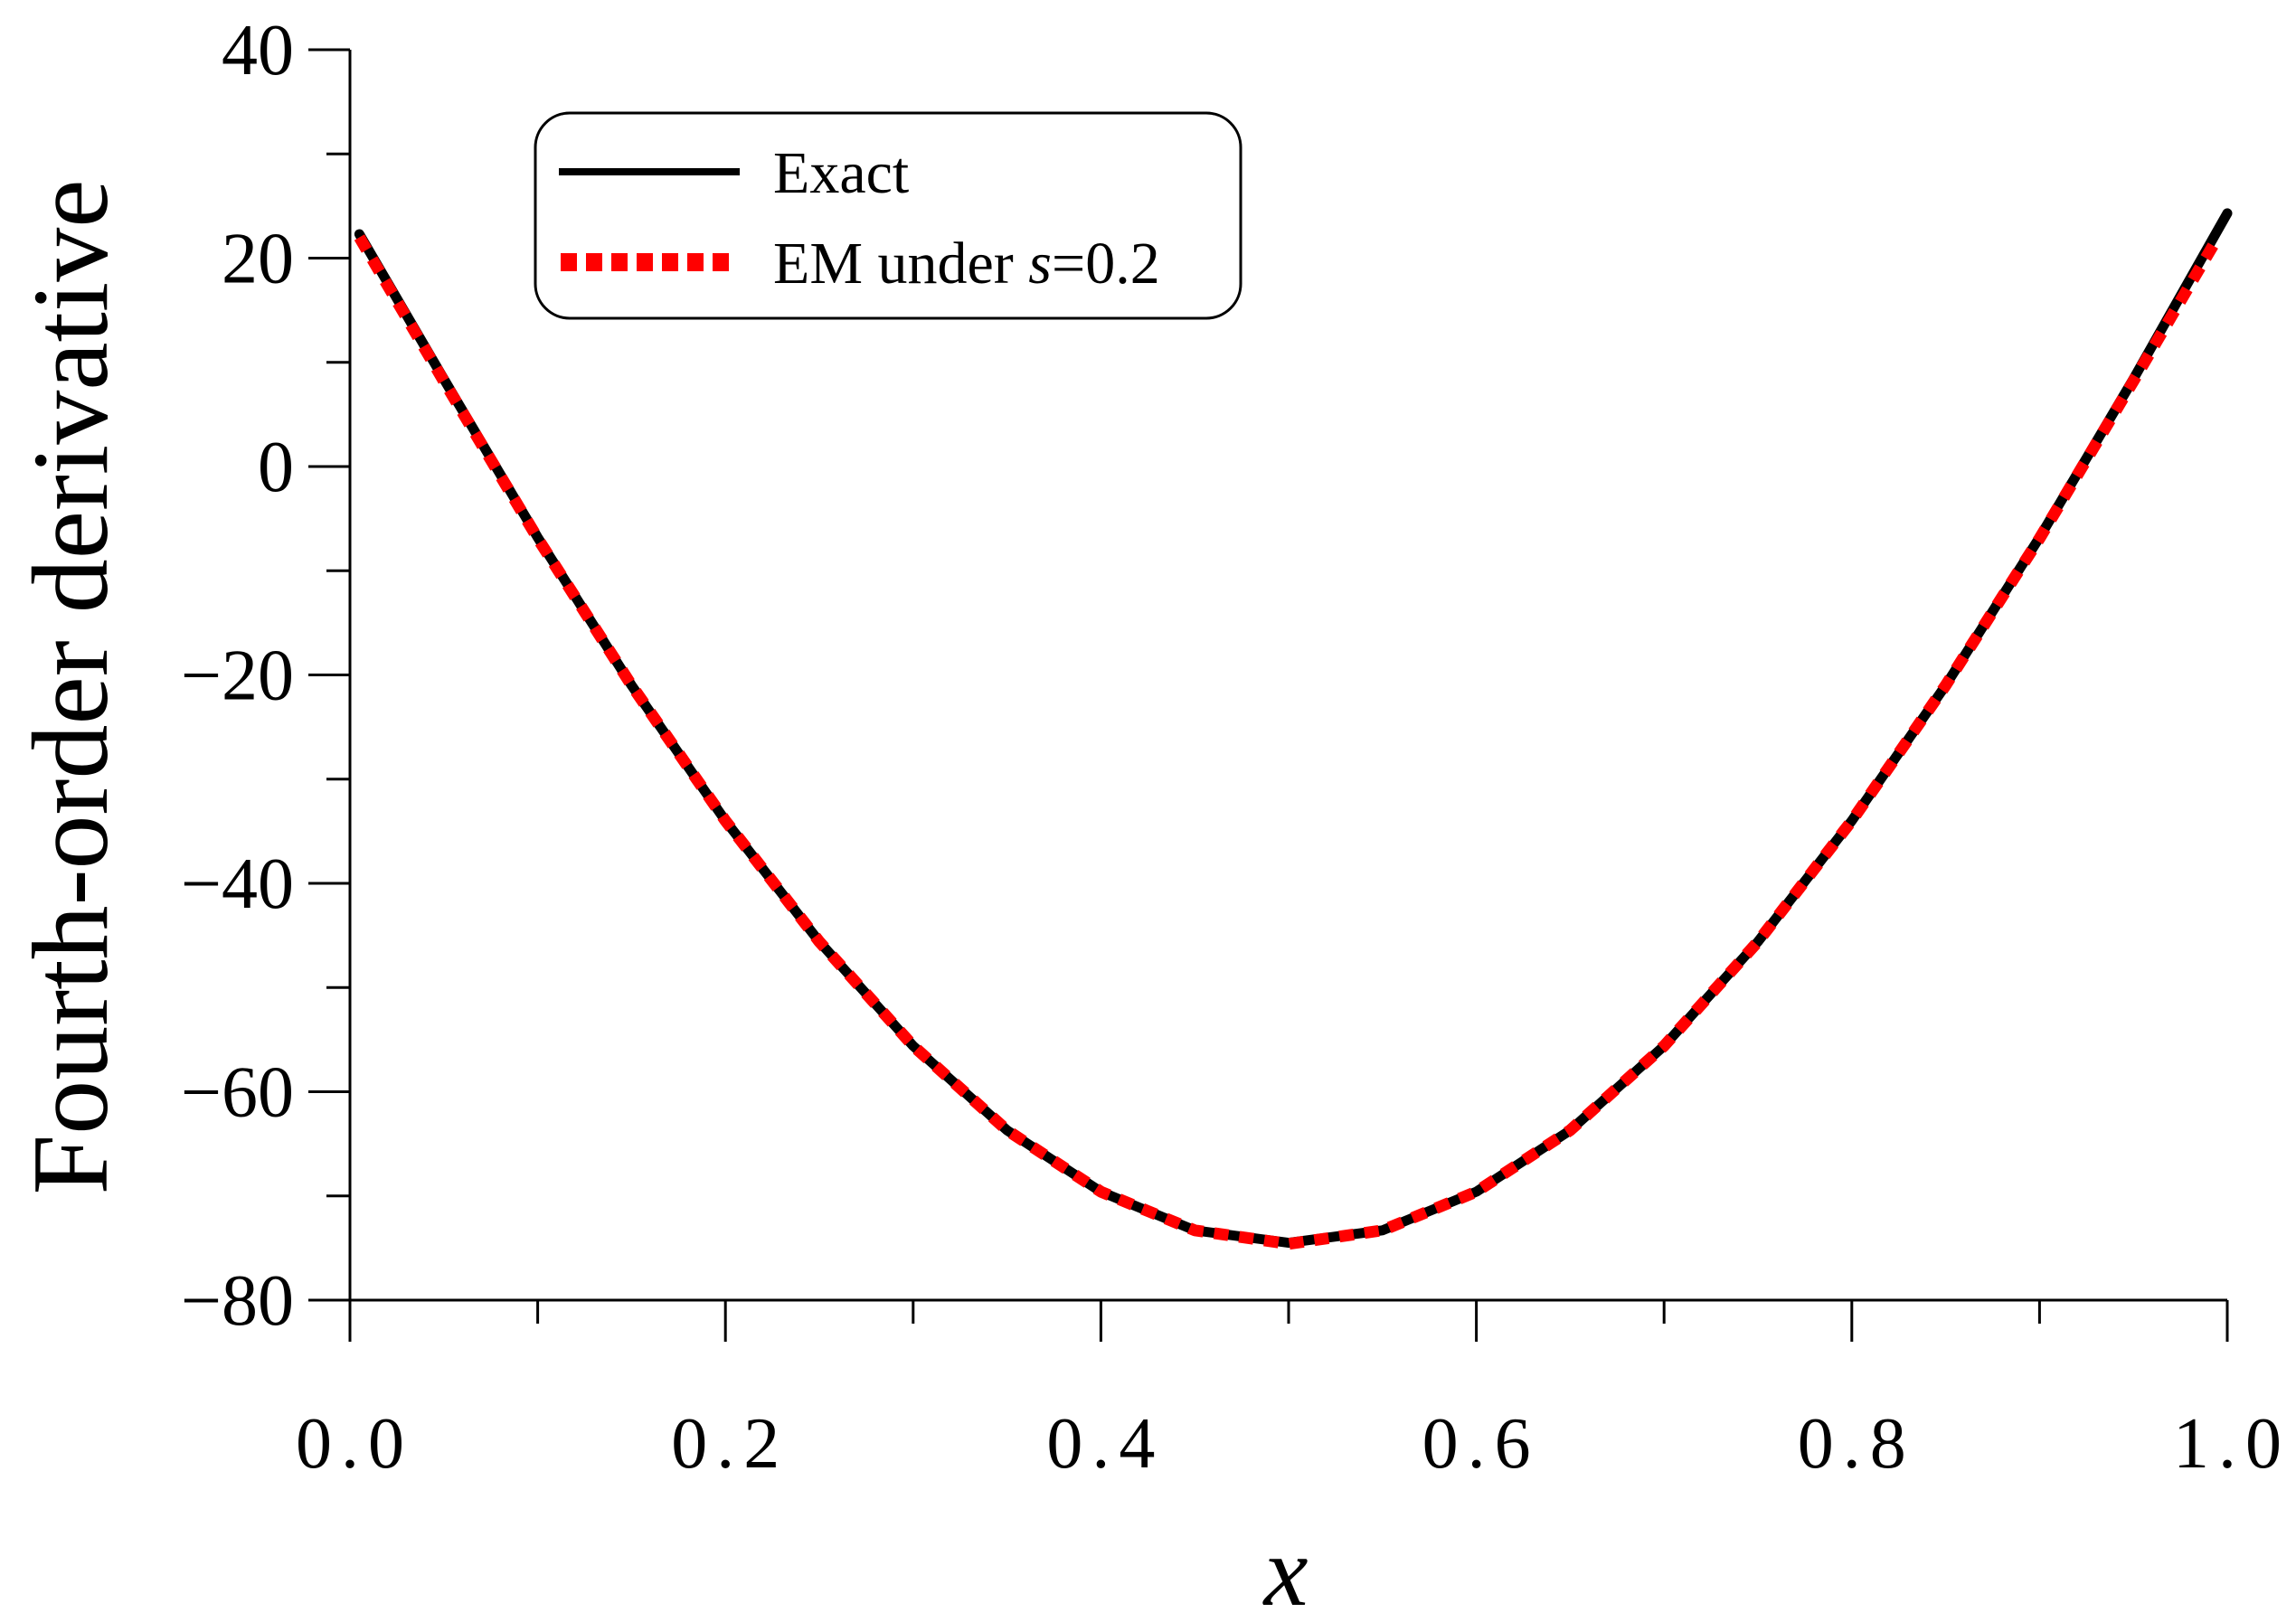 This screenshot has width=2296, height=1622. Describe the element at coordinates (1481, 1444) in the screenshot. I see `x-tick-label: 0.6` at that location.